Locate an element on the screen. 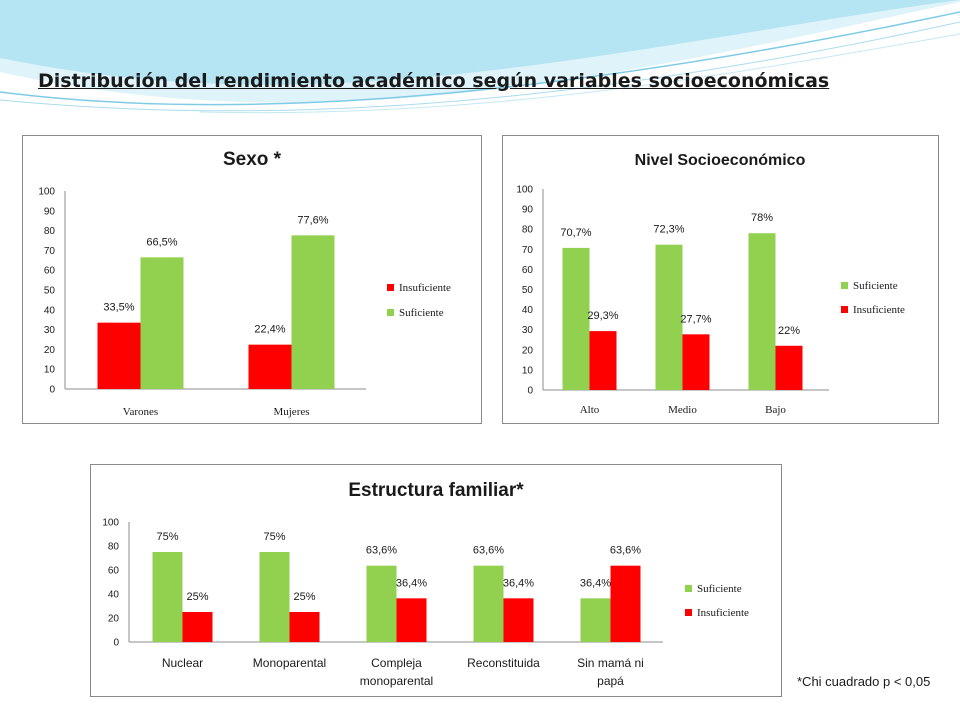 This screenshot has width=960, height=720. x-category-label: monoparental is located at coordinates (396, 681).